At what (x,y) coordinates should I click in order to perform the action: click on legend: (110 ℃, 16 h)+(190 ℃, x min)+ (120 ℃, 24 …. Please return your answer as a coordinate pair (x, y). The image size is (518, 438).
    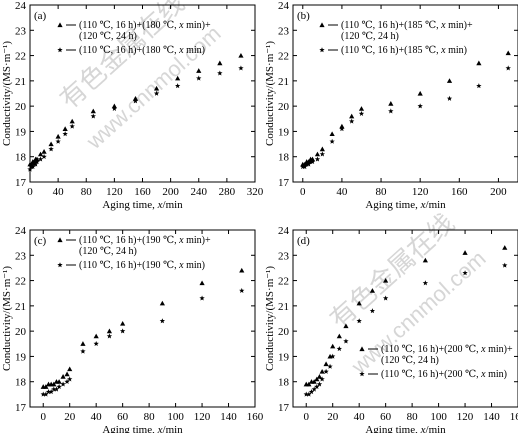
    Looking at the image, I should click on (134, 253).